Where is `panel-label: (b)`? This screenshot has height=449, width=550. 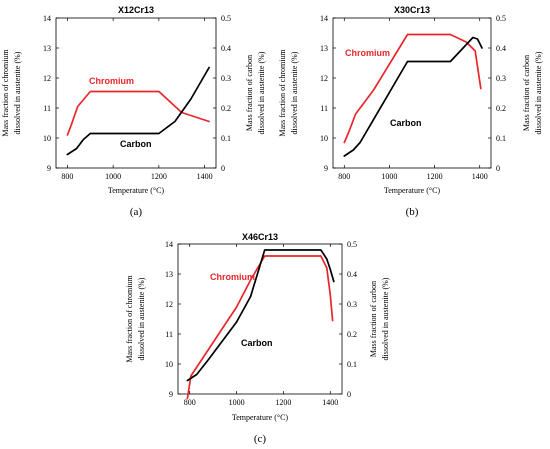 panel-label: (b) is located at coordinates (412, 212).